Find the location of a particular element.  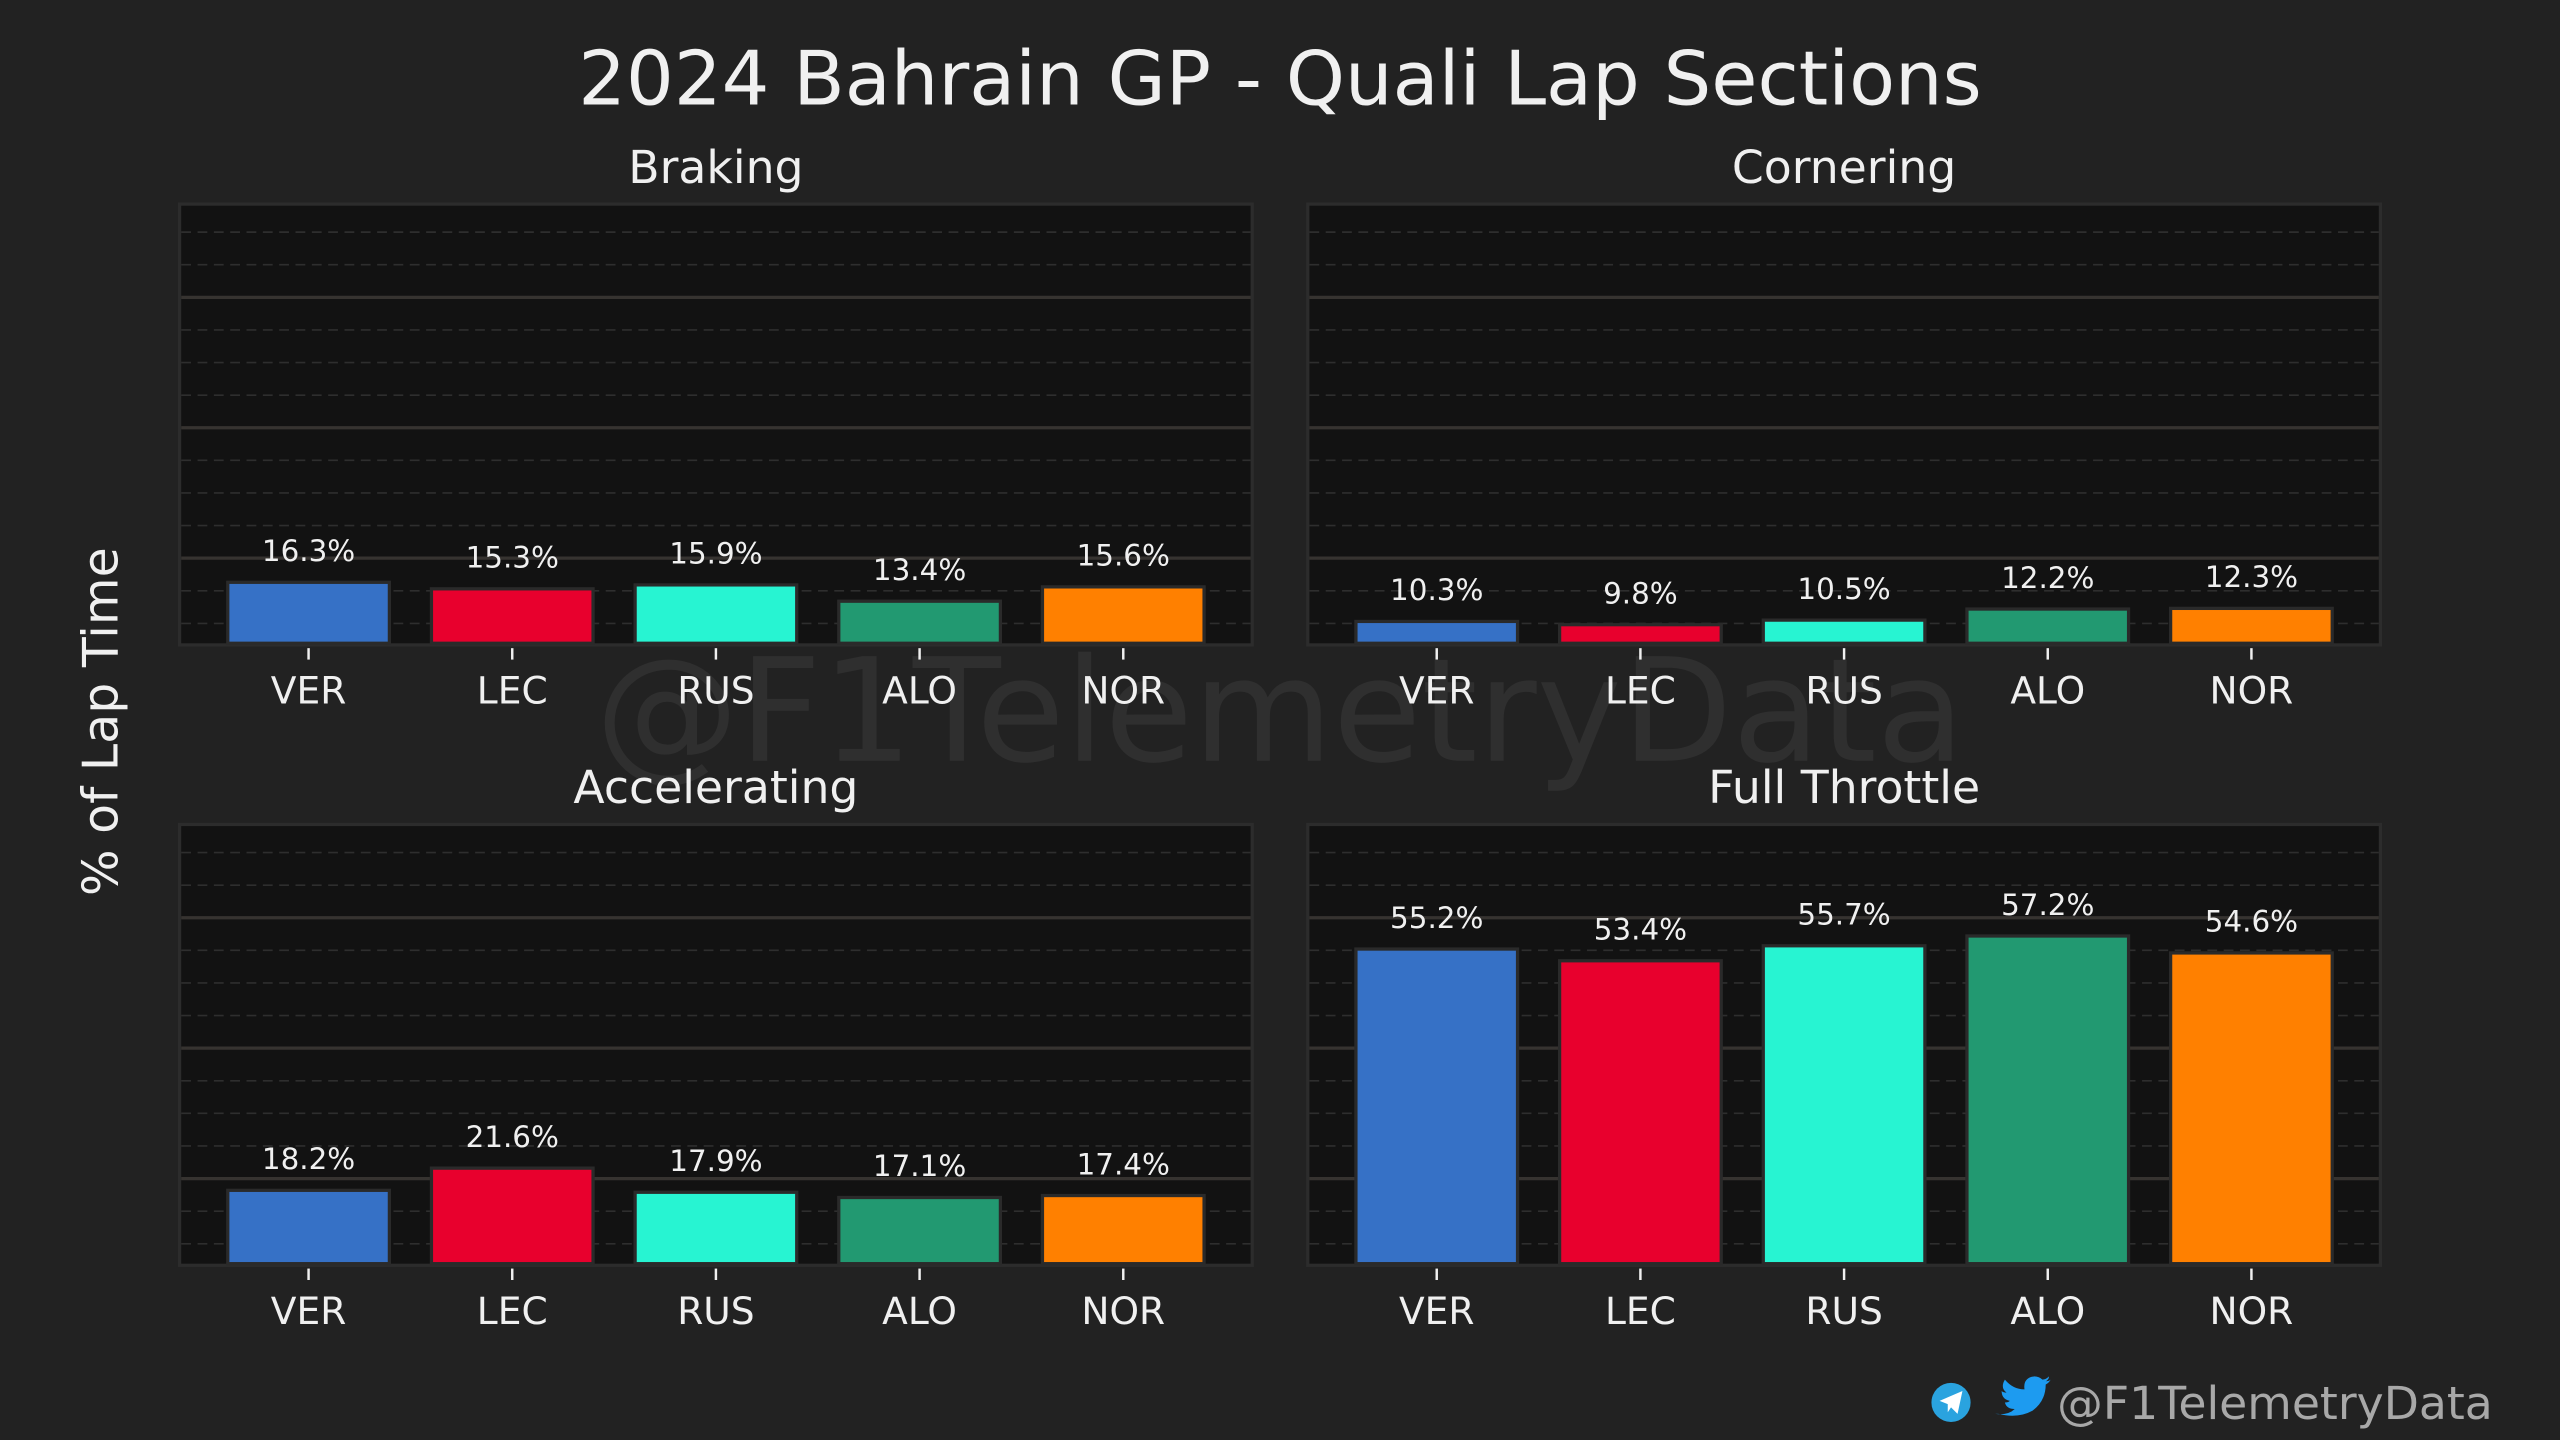

data-label: 15.3% is located at coordinates (512, 558).